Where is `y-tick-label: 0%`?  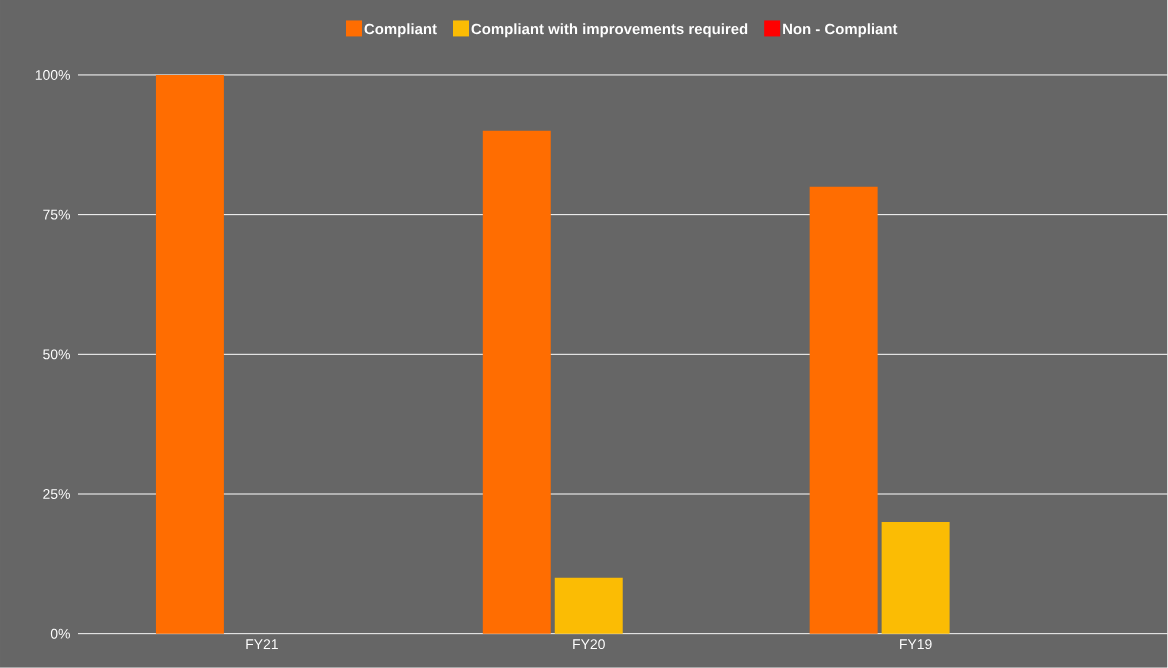
y-tick-label: 0% is located at coordinates (60, 633).